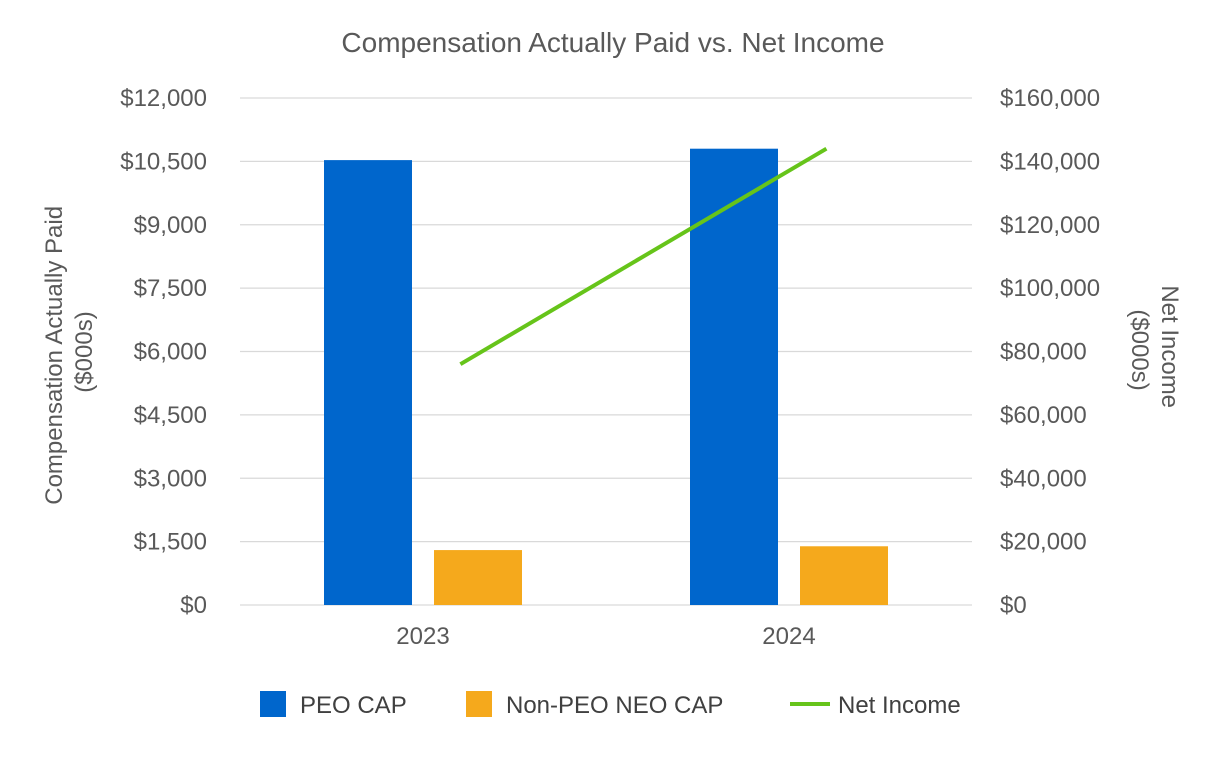 This screenshot has height=760, width=1226. What do you see at coordinates (170, 352) in the screenshot?
I see `left-tick-label: $6,000` at bounding box center [170, 352].